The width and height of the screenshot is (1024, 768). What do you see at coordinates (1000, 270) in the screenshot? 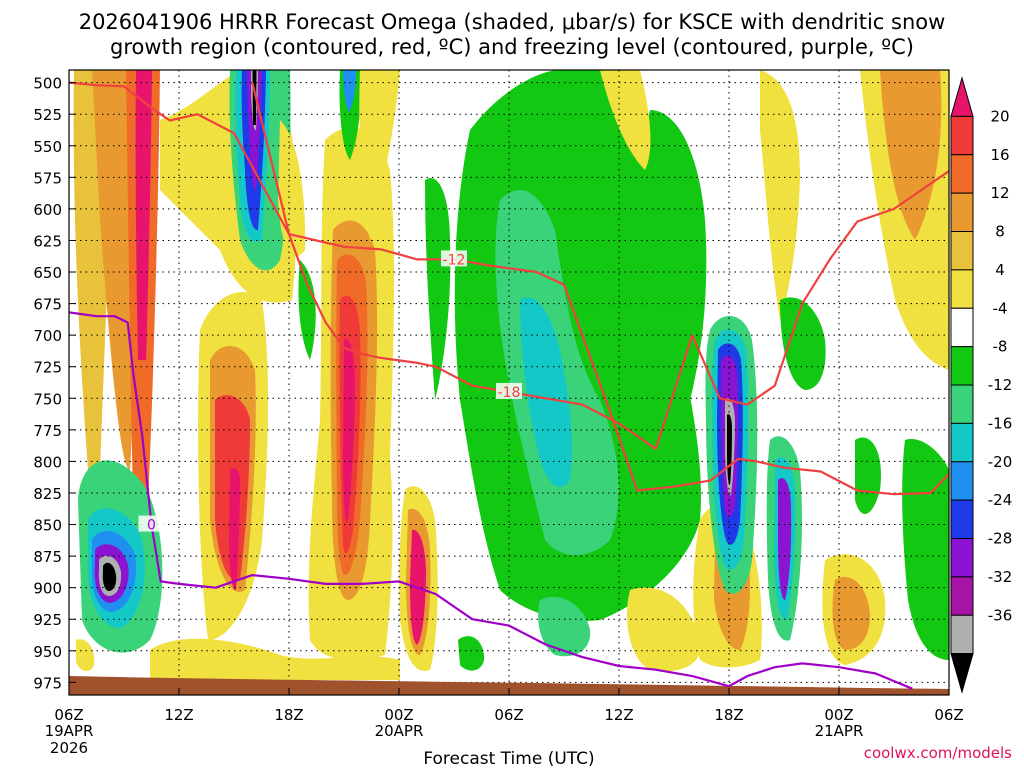
I see `colorbar-label: 4` at bounding box center [1000, 270].